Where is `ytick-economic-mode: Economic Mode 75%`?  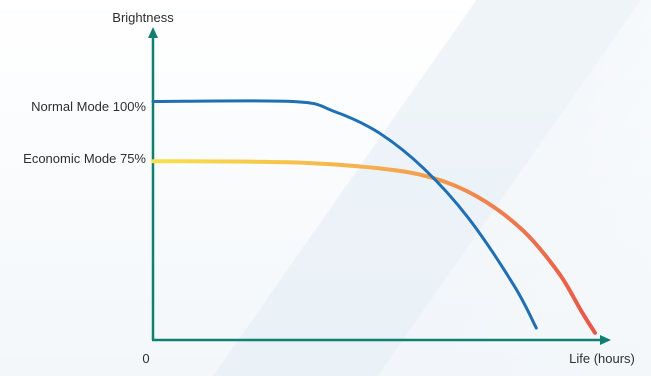 ytick-economic-mode: Economic Mode 75% is located at coordinates (84, 158).